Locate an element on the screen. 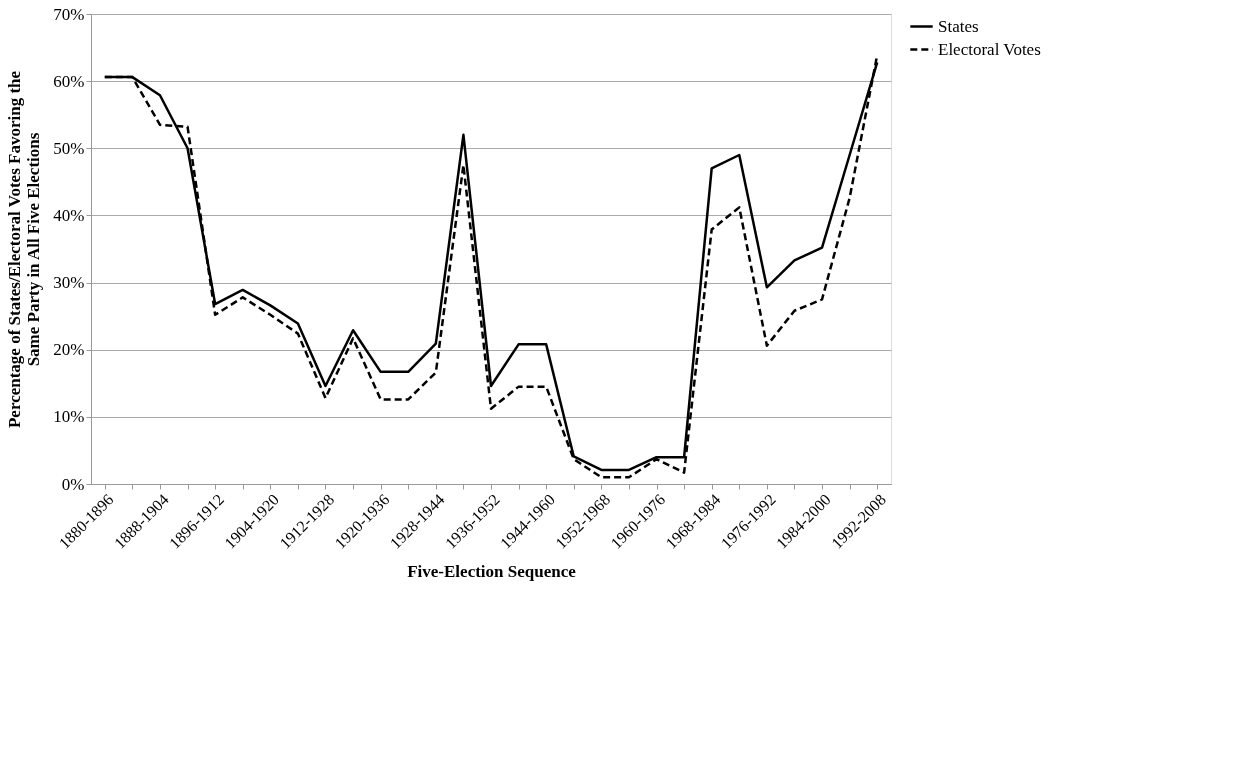  x-axis-title: Five-Election Sequence is located at coordinates (492, 571).